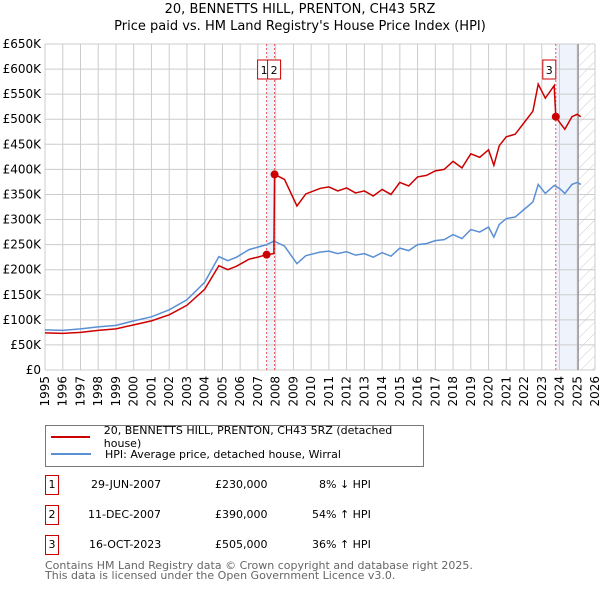  Describe the element at coordinates (341, 544) in the screenshot. I see `sale-hpi: 36% ↑ HPI` at that location.